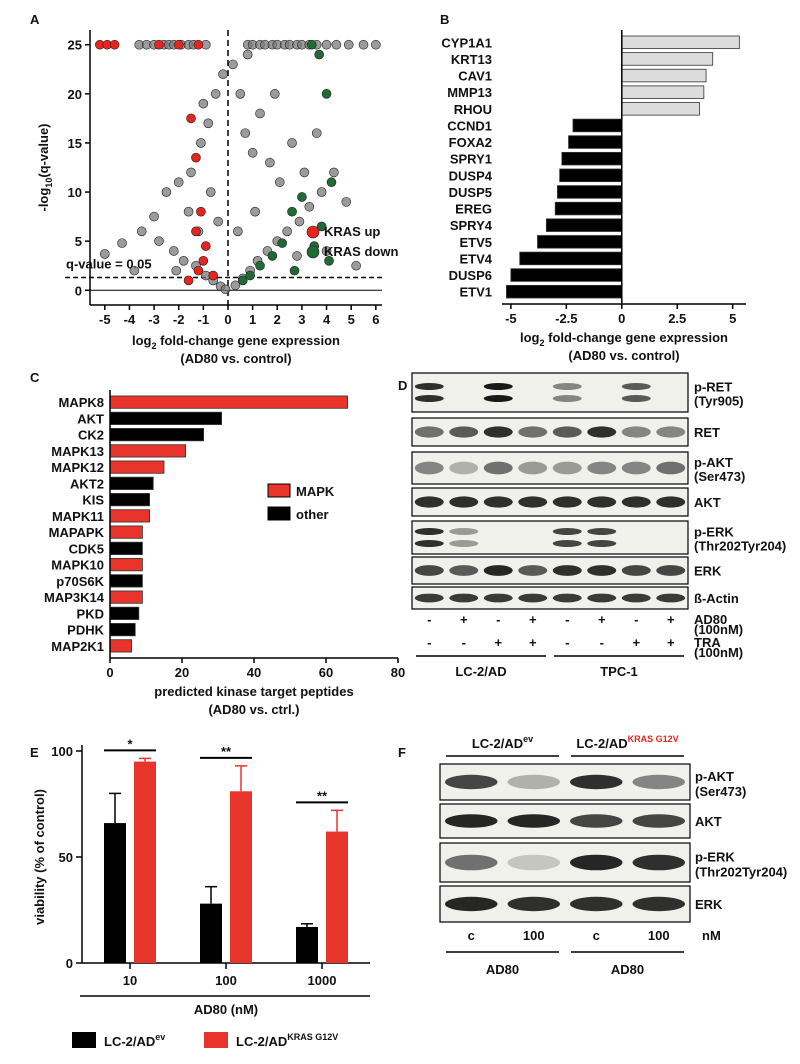 This screenshot has width=800, height=1064. What do you see at coordinates (326, 672) in the screenshot?
I see `x-tick-label: 60` at bounding box center [326, 672].